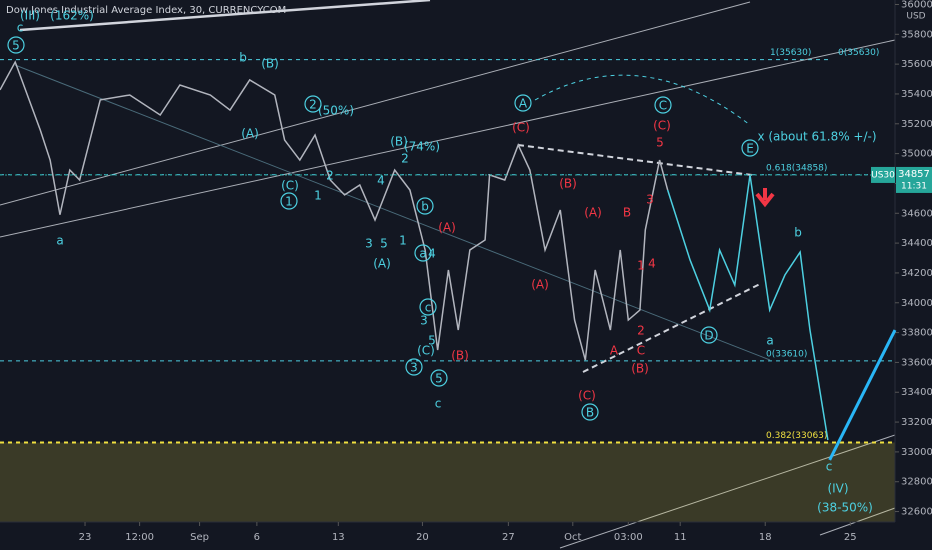 This screenshot has height=550, width=932. What do you see at coordinates (85, 537) in the screenshot?
I see `x-tick-label: 23` at bounding box center [85, 537].